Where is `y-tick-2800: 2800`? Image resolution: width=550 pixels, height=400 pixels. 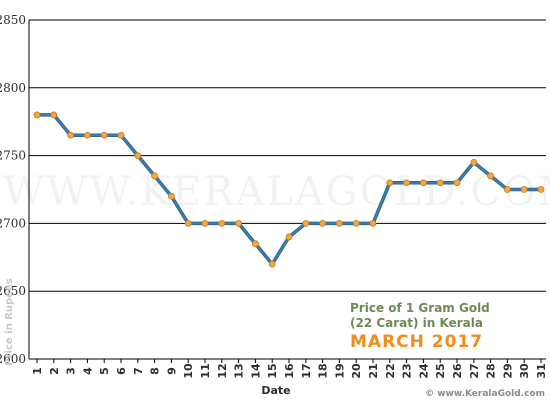 y-tick-2800: 2800 is located at coordinates (13, 88).